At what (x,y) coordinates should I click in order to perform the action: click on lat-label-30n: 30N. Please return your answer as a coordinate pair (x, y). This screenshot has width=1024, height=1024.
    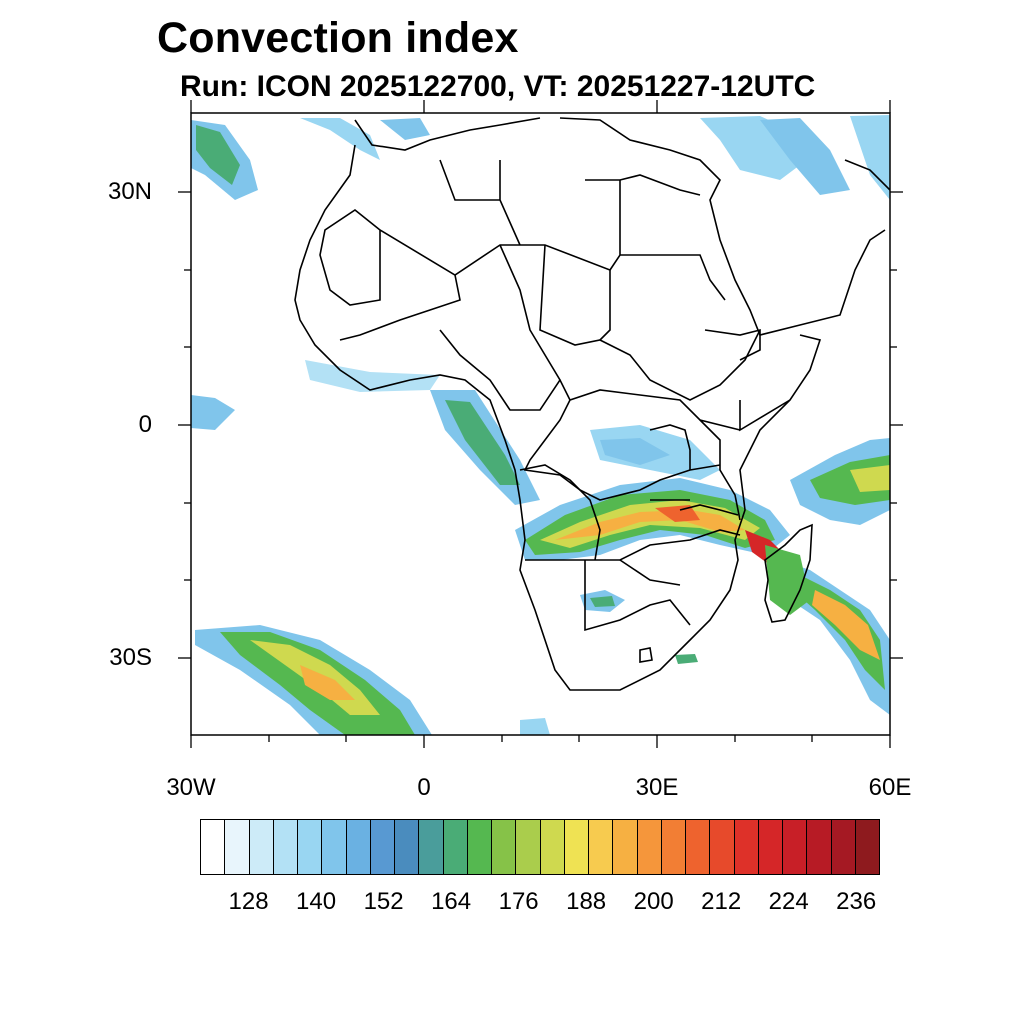
    Looking at the image, I should click on (129, 191).